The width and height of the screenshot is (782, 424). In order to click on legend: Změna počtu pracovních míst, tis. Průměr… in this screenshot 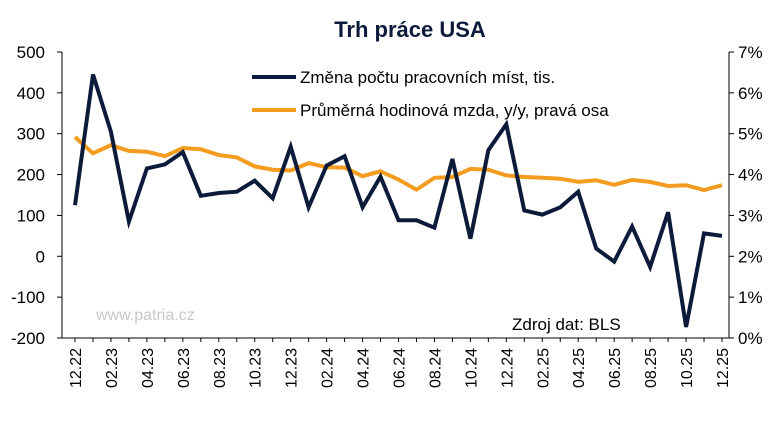, I will do `click(430, 94)`.